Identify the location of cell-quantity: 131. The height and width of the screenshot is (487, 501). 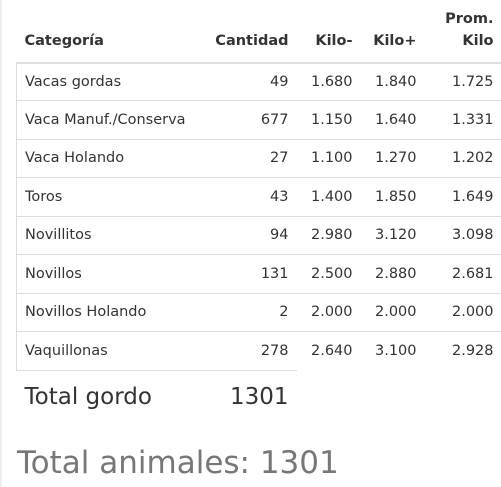
(251, 273).